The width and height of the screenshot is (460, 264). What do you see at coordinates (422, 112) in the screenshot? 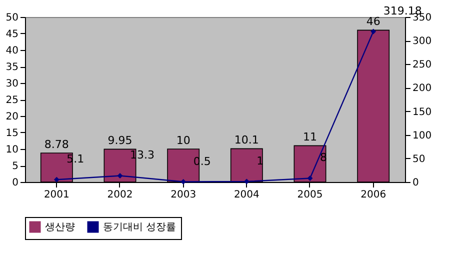
I see `y2-tick-label: 150` at bounding box center [422, 112].